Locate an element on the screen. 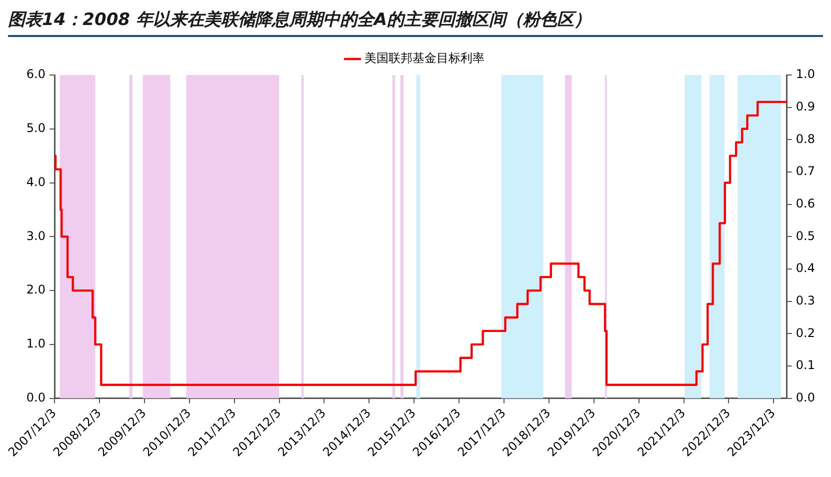 The height and width of the screenshot is (477, 831). y2-tick-label: 0.9 is located at coordinates (806, 106).